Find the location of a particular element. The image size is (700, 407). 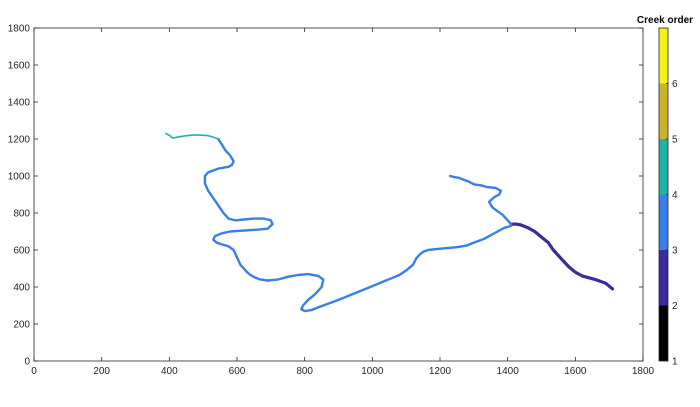

x-tick-label: 800 is located at coordinates (304, 371).